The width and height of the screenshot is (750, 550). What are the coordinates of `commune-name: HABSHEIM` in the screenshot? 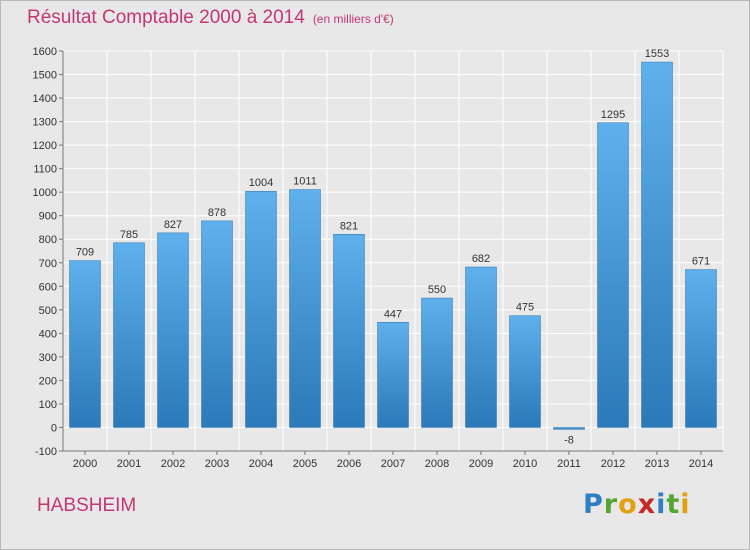 It's located at (87, 505).